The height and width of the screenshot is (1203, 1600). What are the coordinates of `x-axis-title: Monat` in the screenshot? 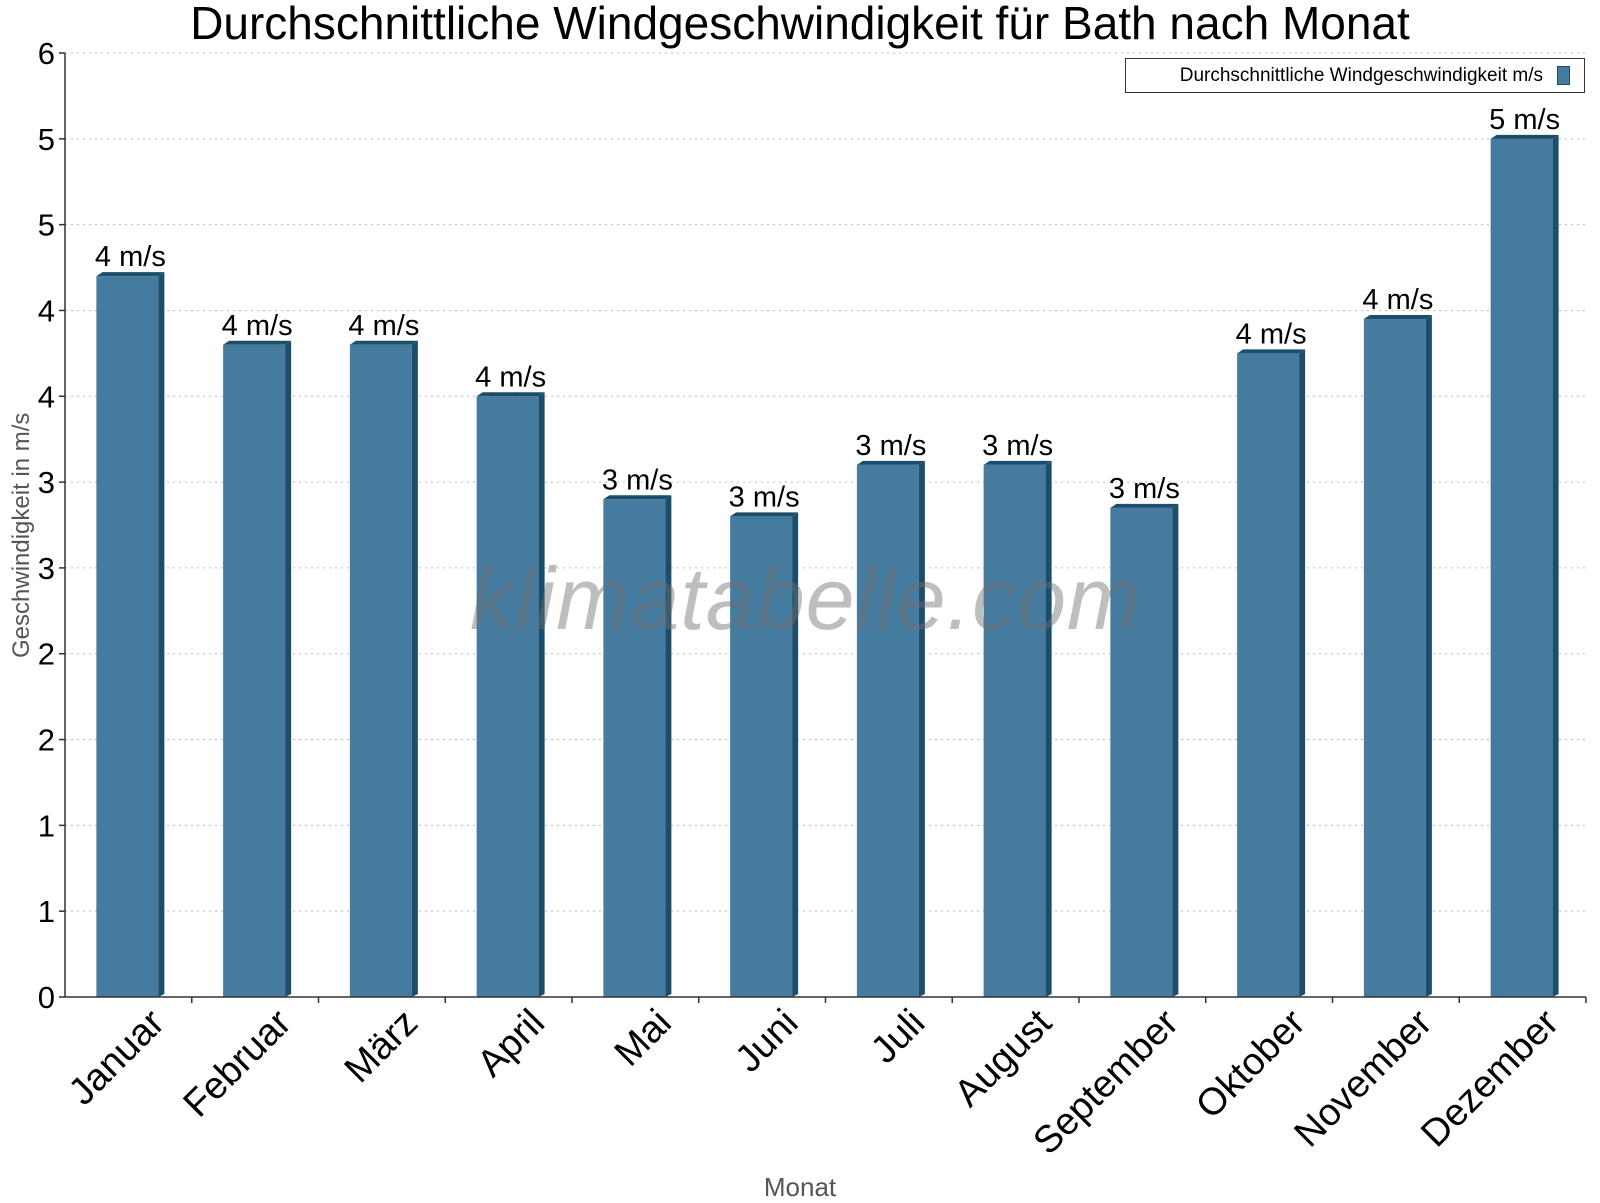 It's located at (800, 1187).